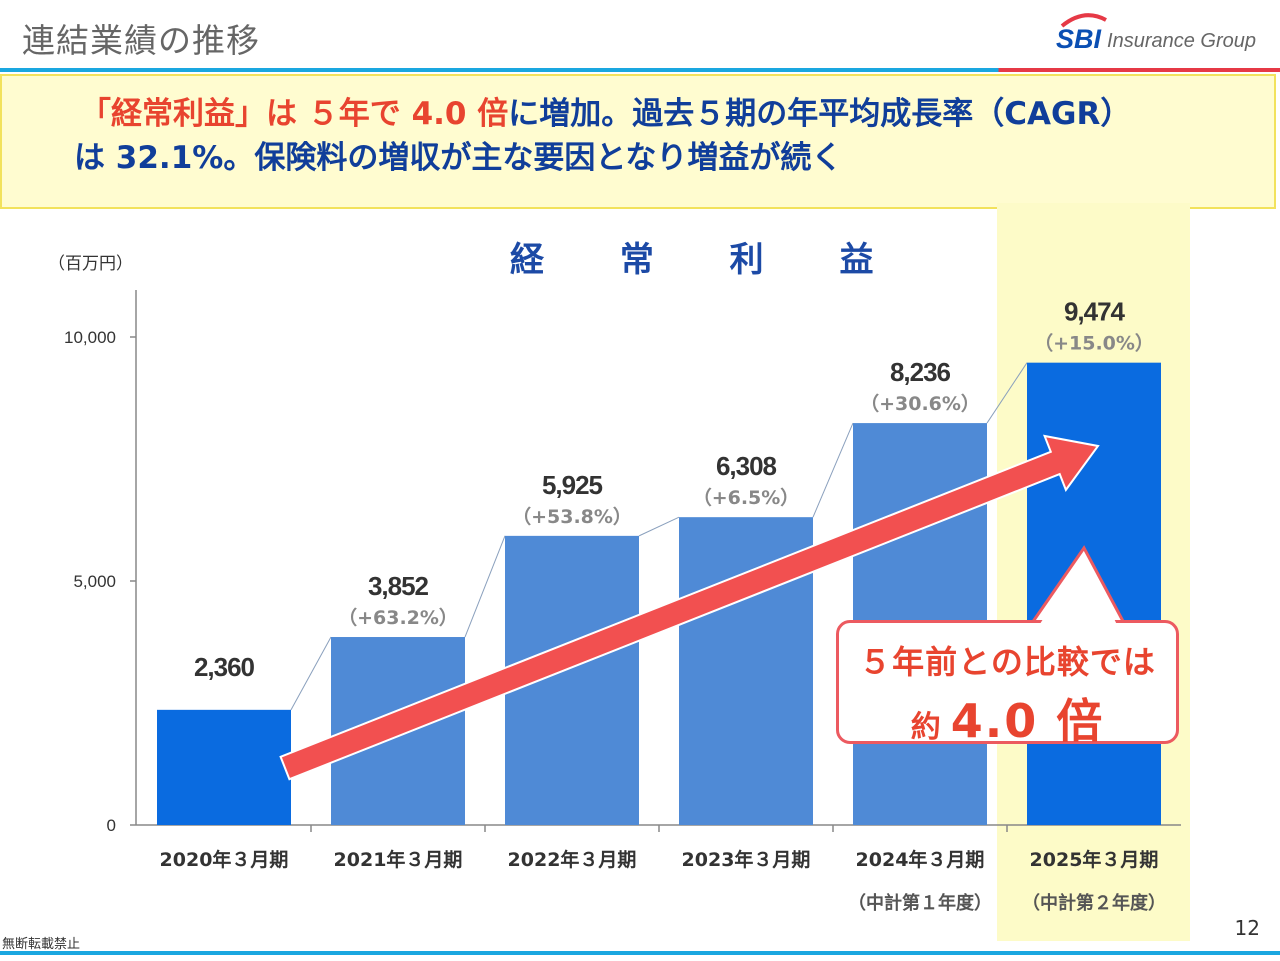  Describe the element at coordinates (920, 403) in the screenshot. I see `bar-growth-label: （+30.6%）` at that location.